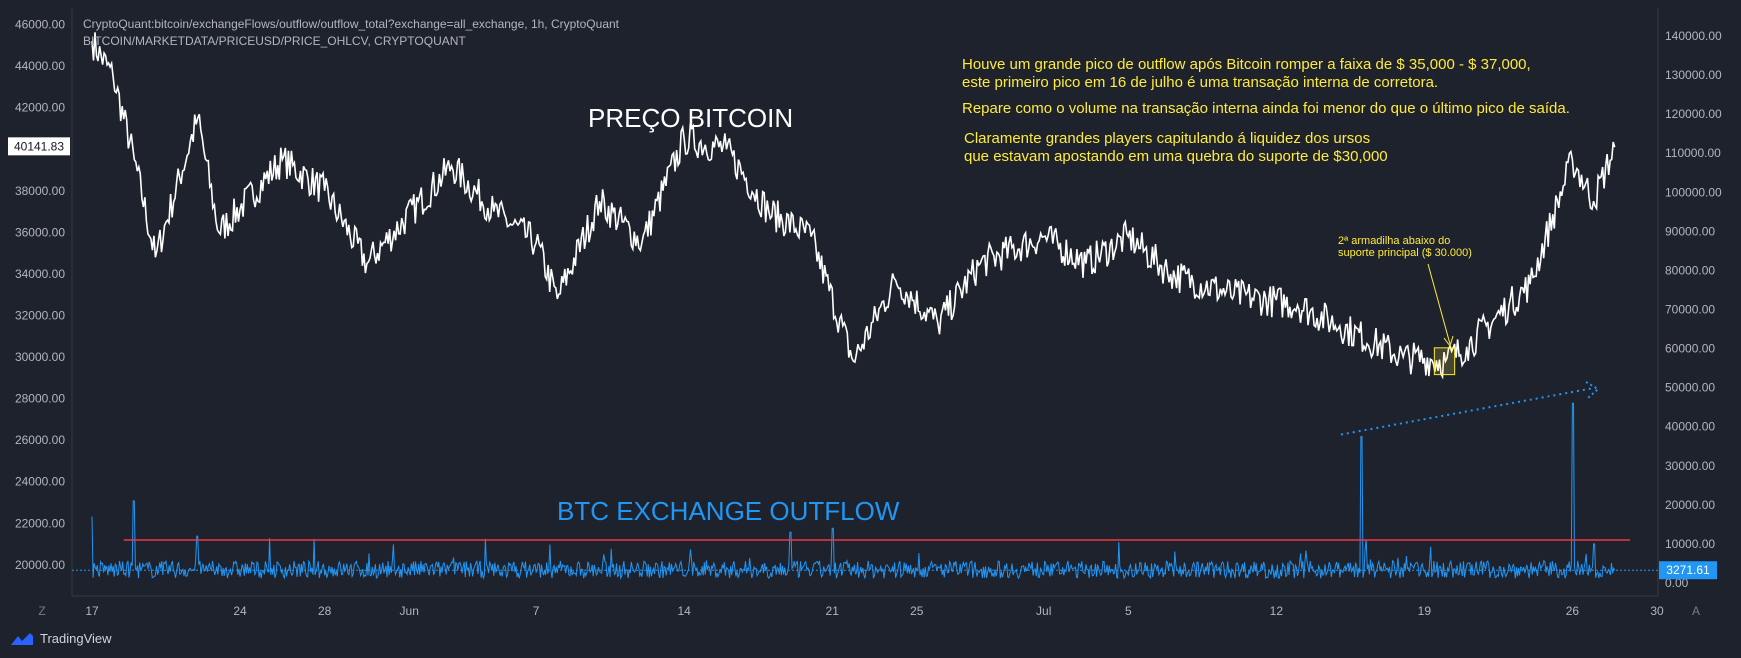  Describe the element at coordinates (325, 611) in the screenshot. I see `x-tick-label: 28` at that location.